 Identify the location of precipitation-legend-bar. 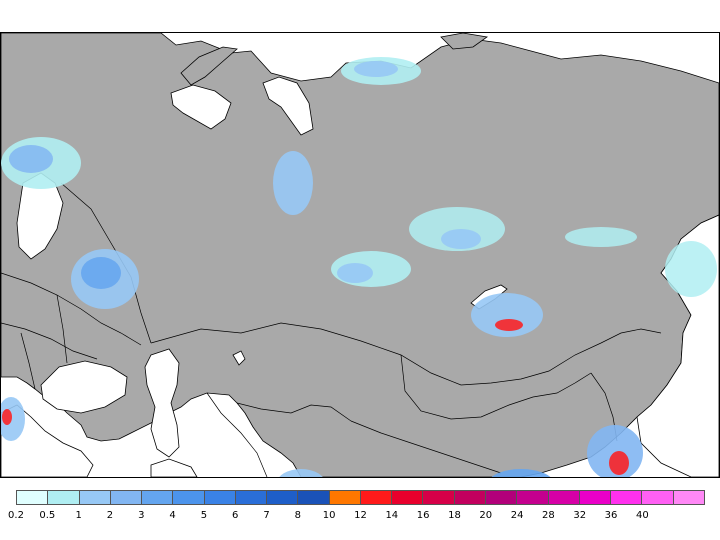
(360, 497).